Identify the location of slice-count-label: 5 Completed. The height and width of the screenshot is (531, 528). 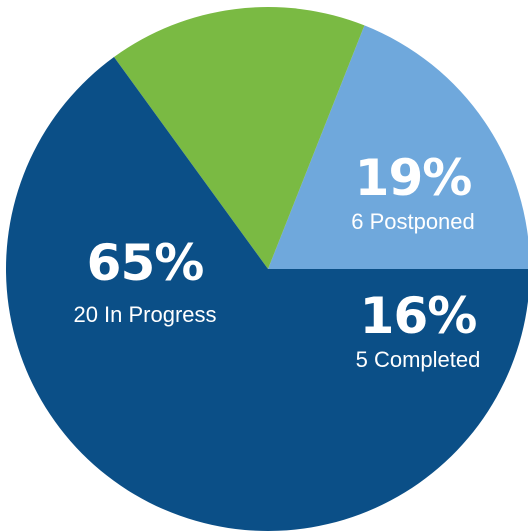
(418, 359).